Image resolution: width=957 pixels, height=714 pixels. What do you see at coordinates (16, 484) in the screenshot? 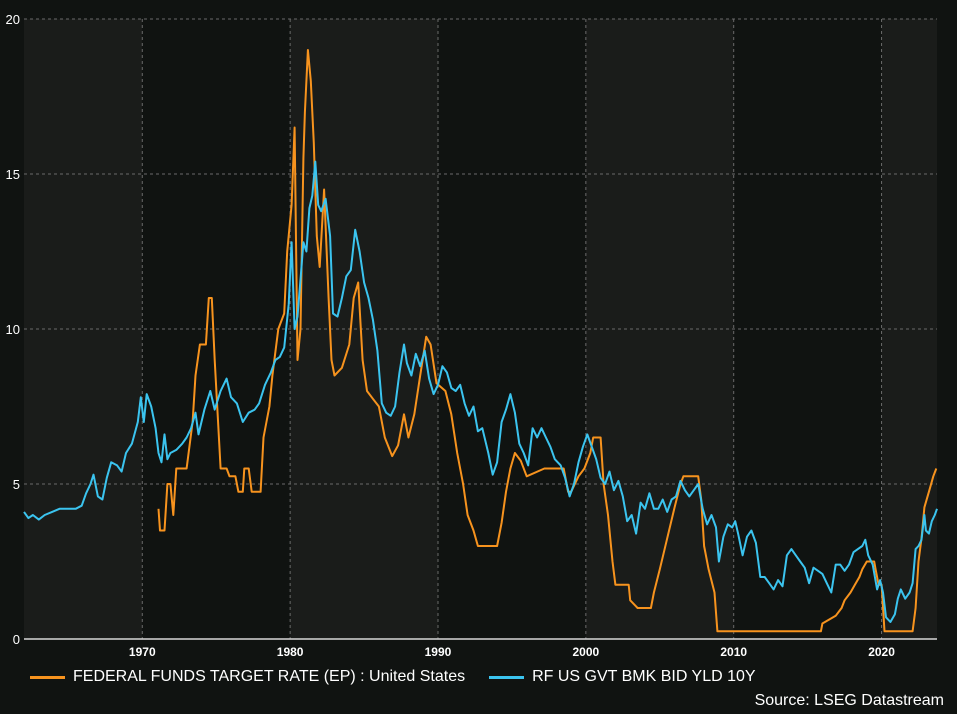
I see `y-tick-label: 5` at bounding box center [16, 484].